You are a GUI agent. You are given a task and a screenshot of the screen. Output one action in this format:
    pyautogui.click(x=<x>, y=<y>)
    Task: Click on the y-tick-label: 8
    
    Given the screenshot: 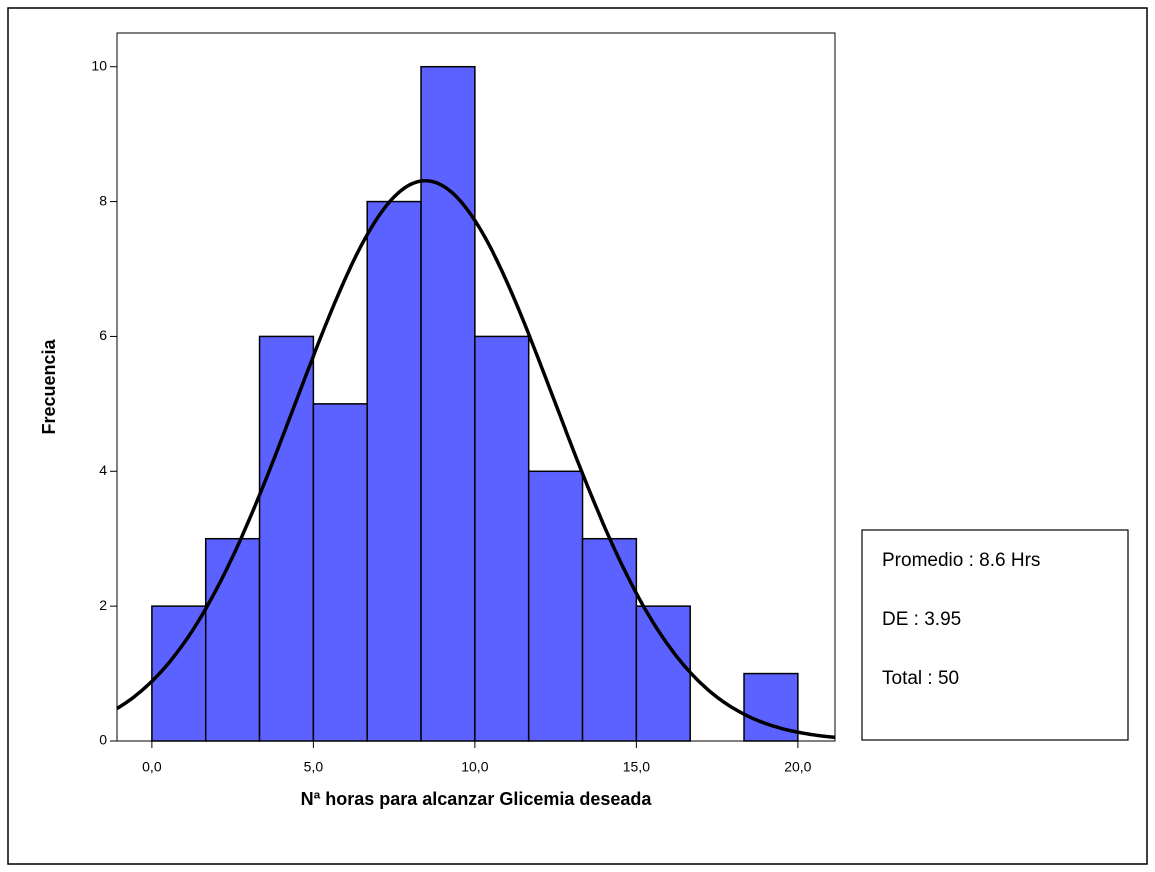 What is the action you would take?
    pyautogui.click(x=103, y=200)
    